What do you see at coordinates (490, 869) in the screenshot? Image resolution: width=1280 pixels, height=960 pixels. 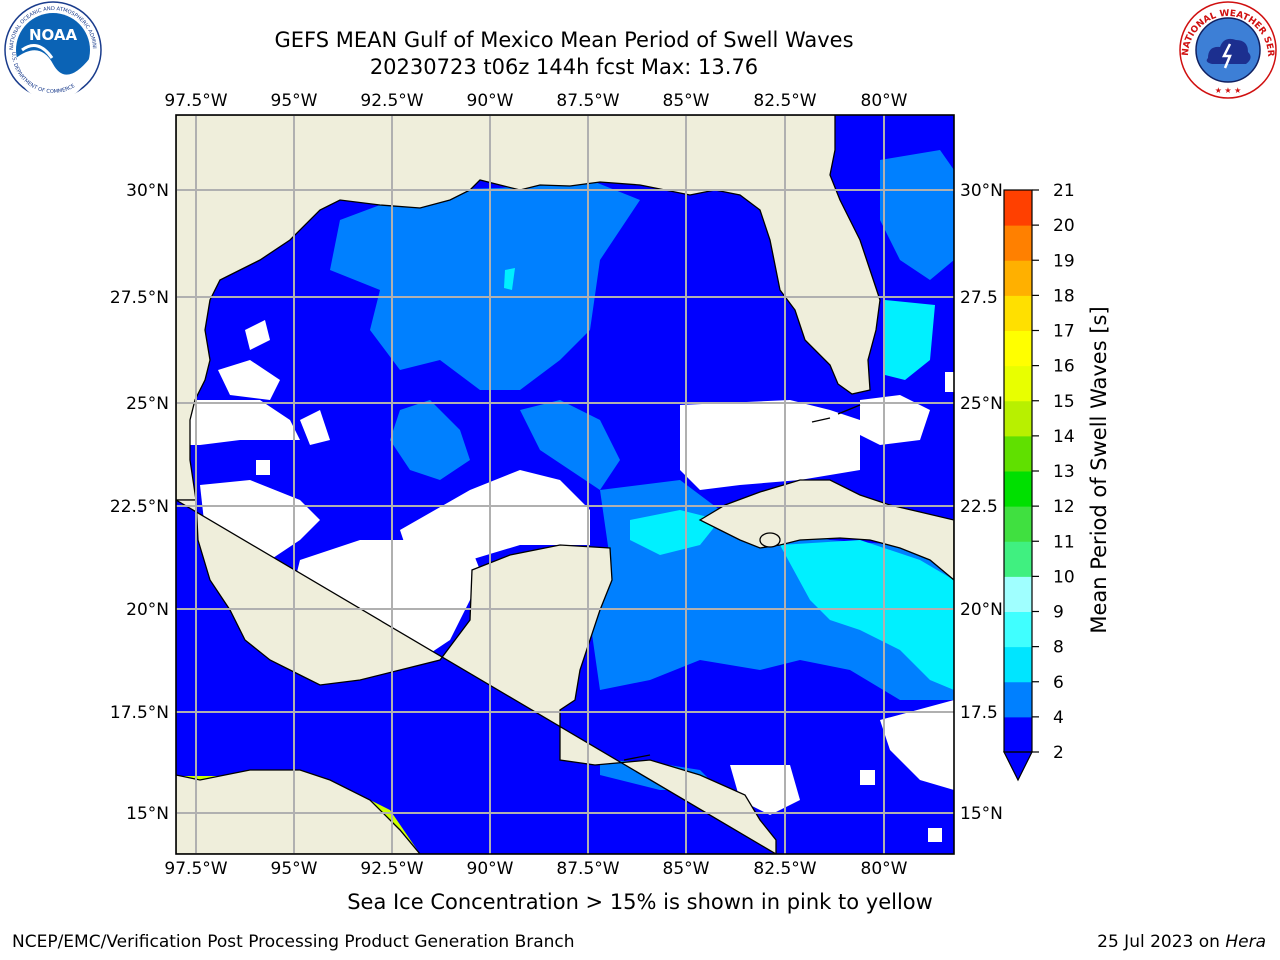 I see `lon-bottom-label: 90°W` at bounding box center [490, 869].